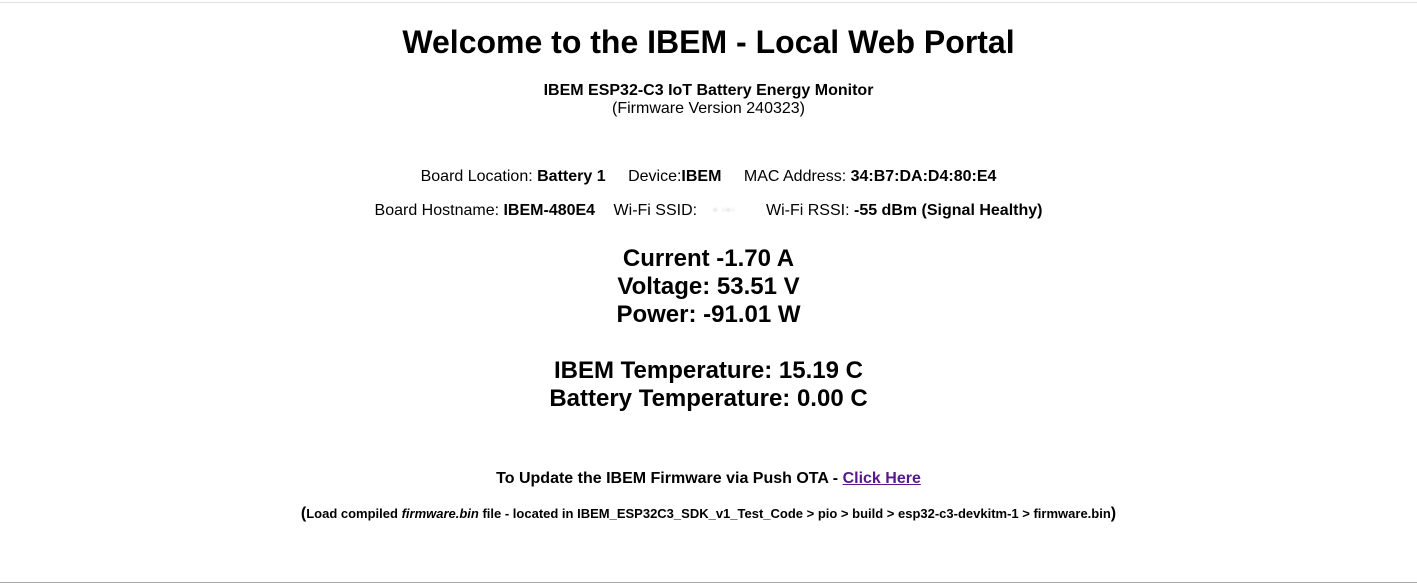 Image resolution: width=1417 pixels, height=587 pixels. I want to click on wifi-ssid-redacted: ▪ ▫▪▫, so click(724, 210).